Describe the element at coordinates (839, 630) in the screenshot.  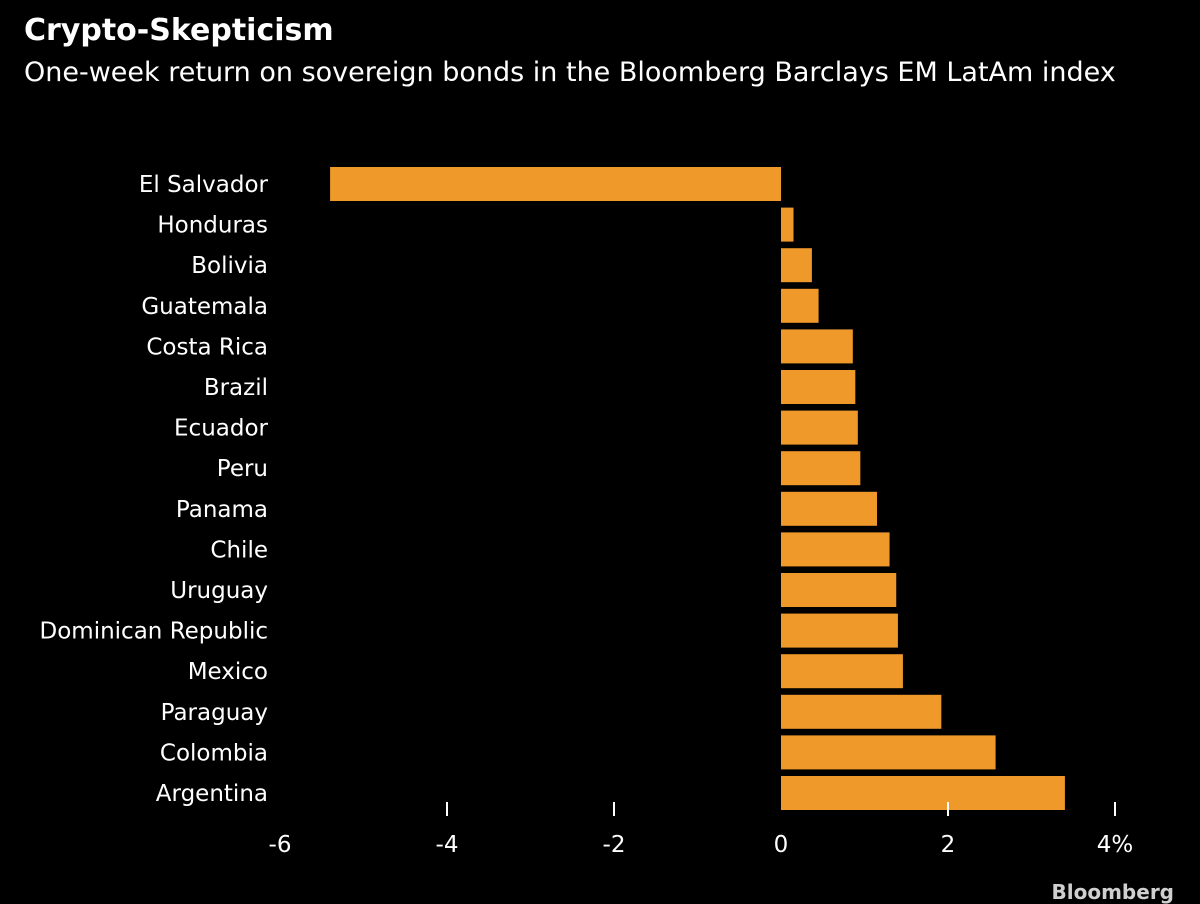
I see `bar-dominican-republic` at that location.